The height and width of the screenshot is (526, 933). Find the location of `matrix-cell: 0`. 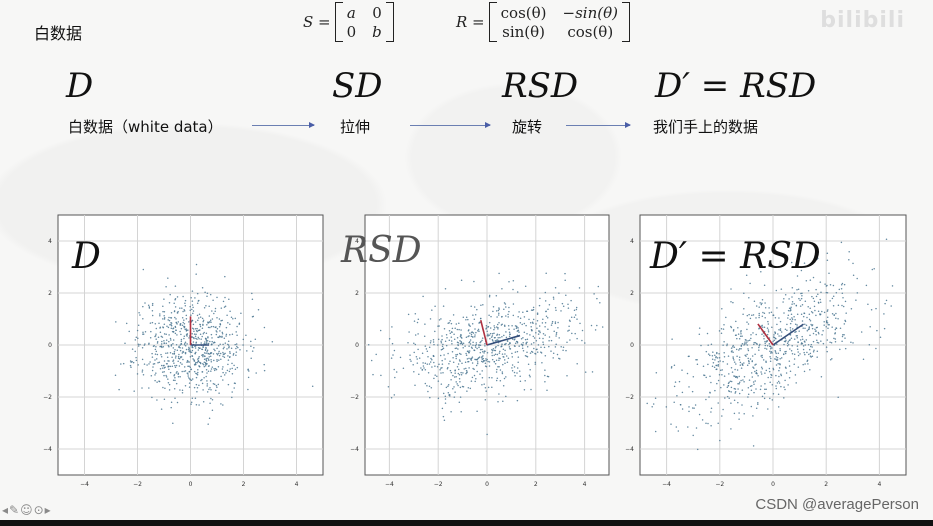

matrix-cell: 0 is located at coordinates (351, 31).